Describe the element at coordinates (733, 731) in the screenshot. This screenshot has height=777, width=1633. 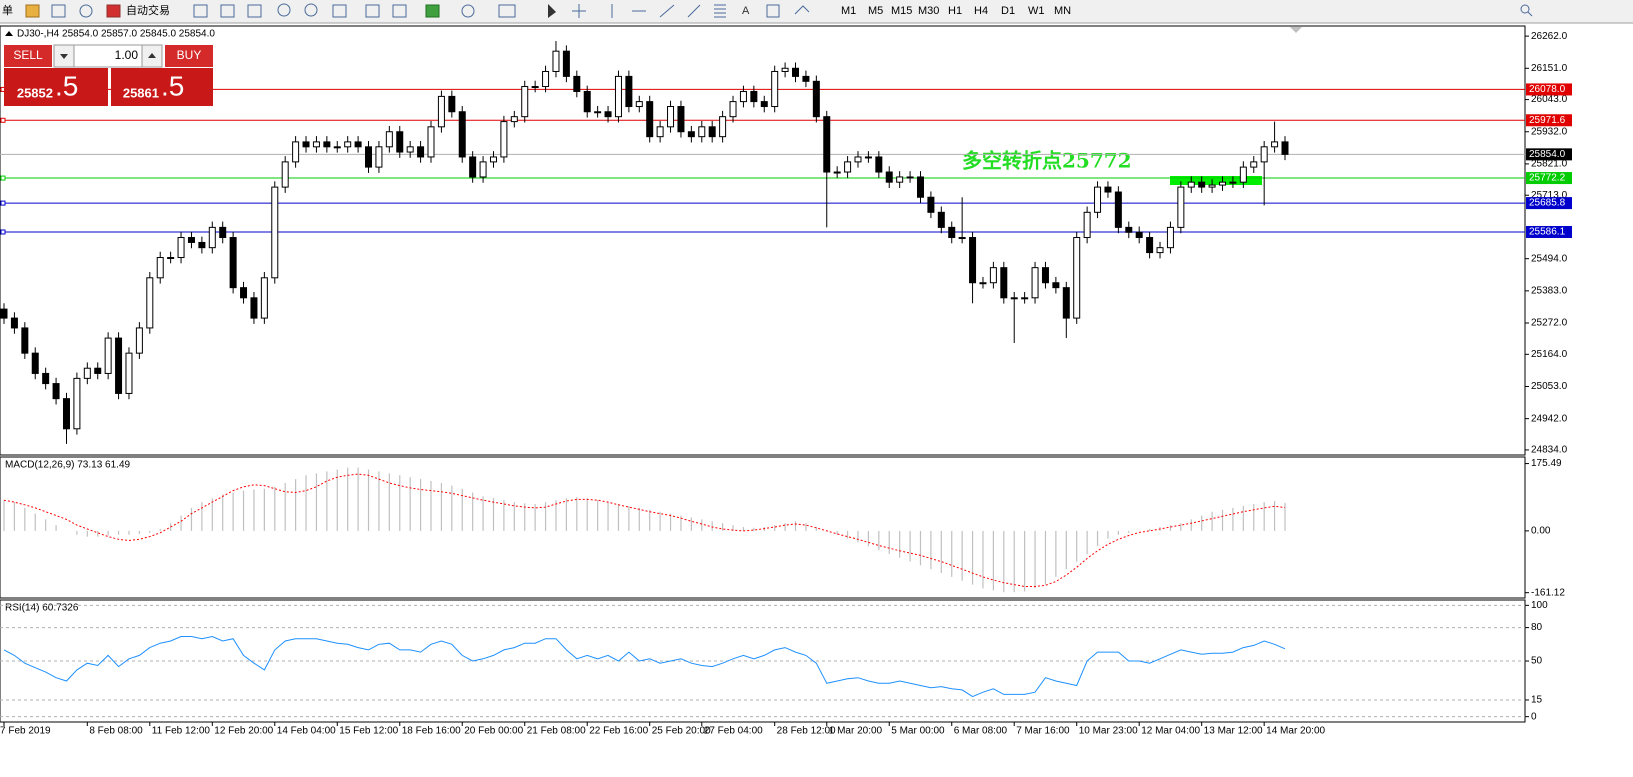
I see `x-tick-label: 27 Feb 04:00` at that location.